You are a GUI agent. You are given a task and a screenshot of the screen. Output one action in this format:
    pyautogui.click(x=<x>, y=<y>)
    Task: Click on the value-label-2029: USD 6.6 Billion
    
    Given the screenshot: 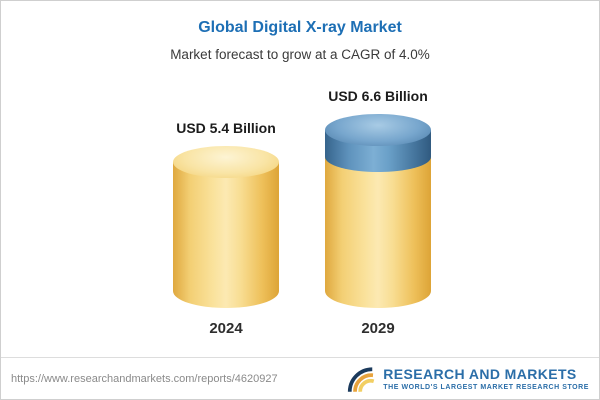 What is the action you would take?
    pyautogui.click(x=378, y=95)
    